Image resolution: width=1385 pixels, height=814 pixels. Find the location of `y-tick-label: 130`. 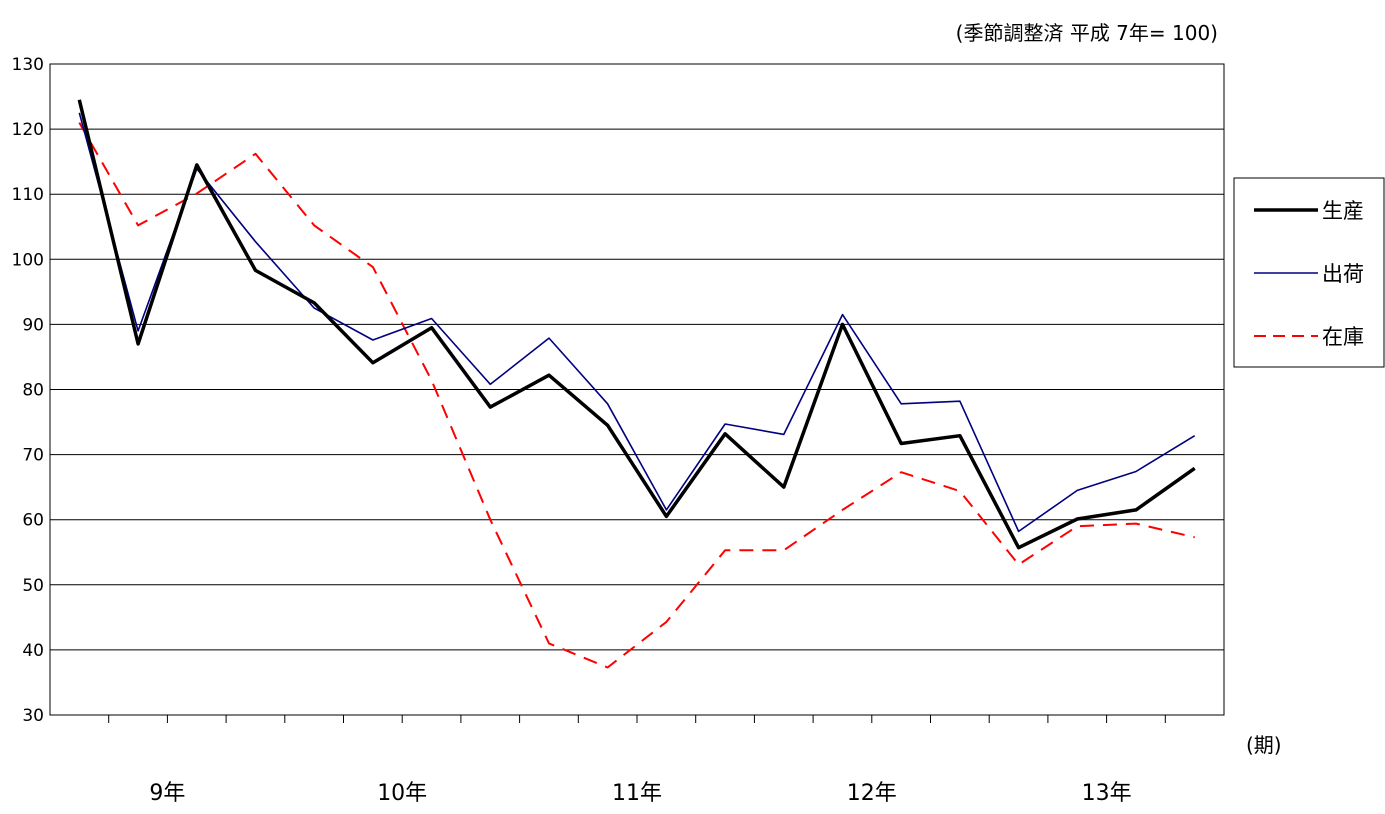

y-tick-label: 130 is located at coordinates (28, 65).